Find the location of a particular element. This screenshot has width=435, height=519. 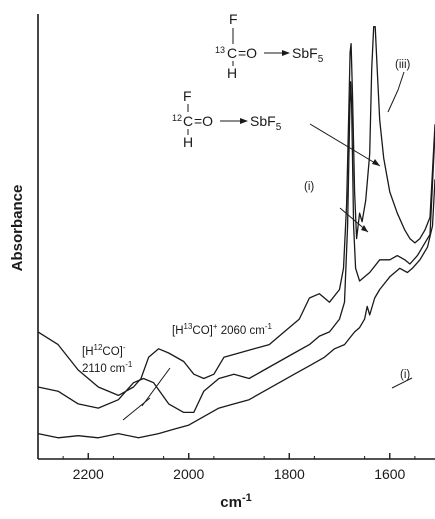

label-iii: (iii) is located at coordinates (402, 65).